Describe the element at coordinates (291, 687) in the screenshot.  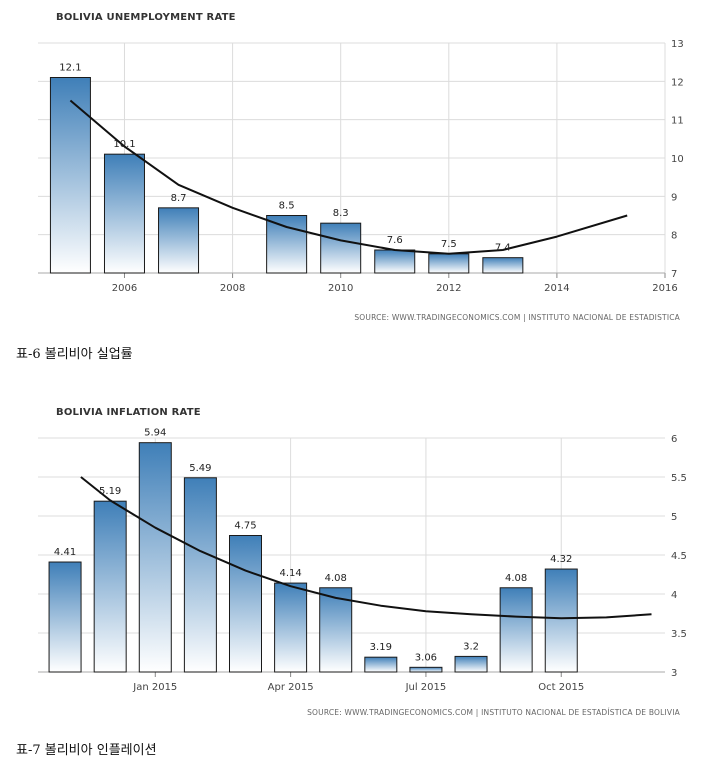
I see `x-tick-label: Apr 2015` at that location.